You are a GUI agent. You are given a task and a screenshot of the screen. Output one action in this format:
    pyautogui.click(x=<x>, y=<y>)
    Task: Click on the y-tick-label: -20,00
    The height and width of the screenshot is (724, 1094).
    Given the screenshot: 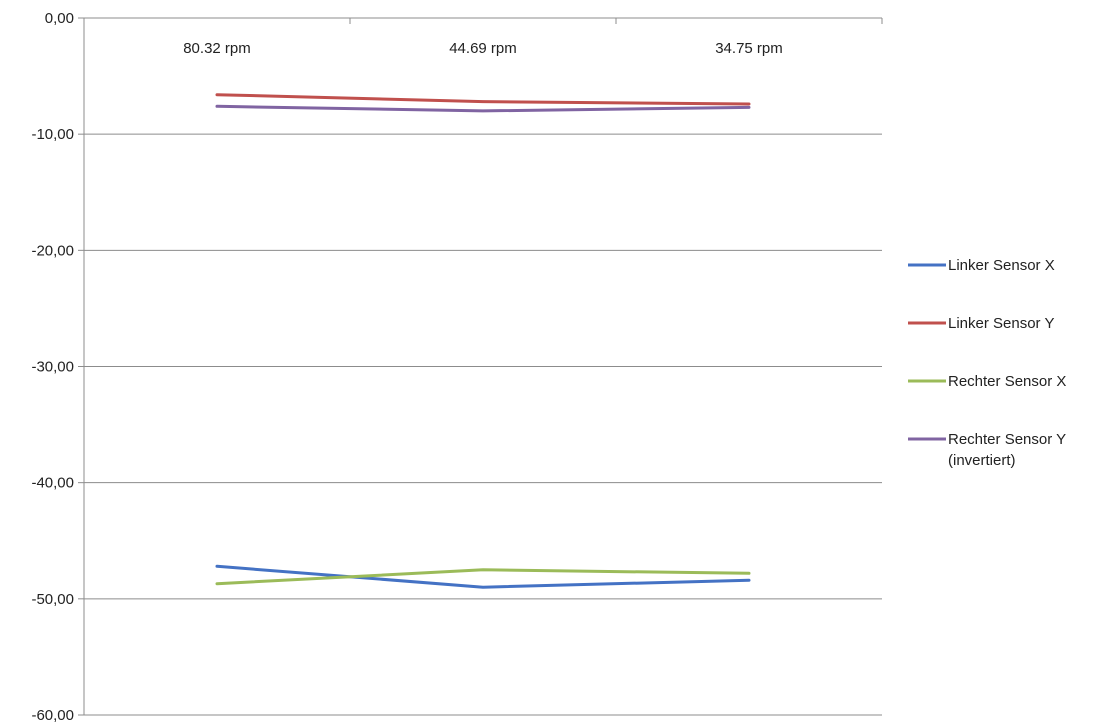 What is the action you would take?
    pyautogui.click(x=52, y=250)
    